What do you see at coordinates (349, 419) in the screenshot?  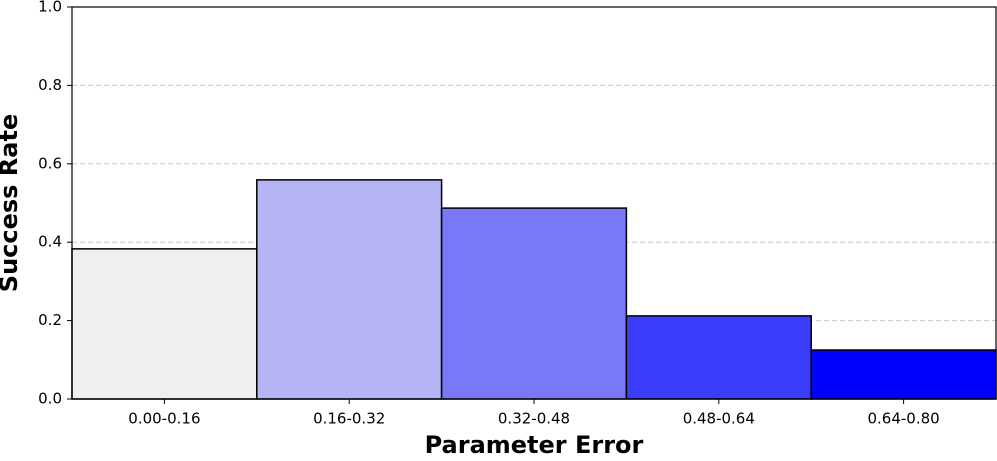 I see `x-tick-label: 0.16-0.32` at bounding box center [349, 419].